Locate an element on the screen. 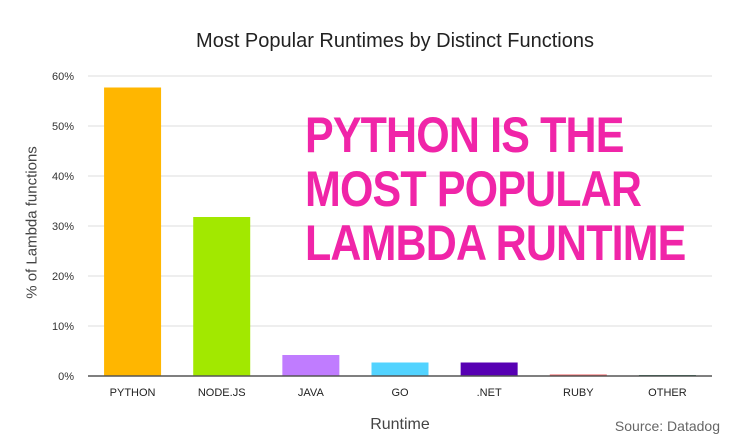 The height and width of the screenshot is (446, 750). x-tick-label: GO is located at coordinates (400, 393).